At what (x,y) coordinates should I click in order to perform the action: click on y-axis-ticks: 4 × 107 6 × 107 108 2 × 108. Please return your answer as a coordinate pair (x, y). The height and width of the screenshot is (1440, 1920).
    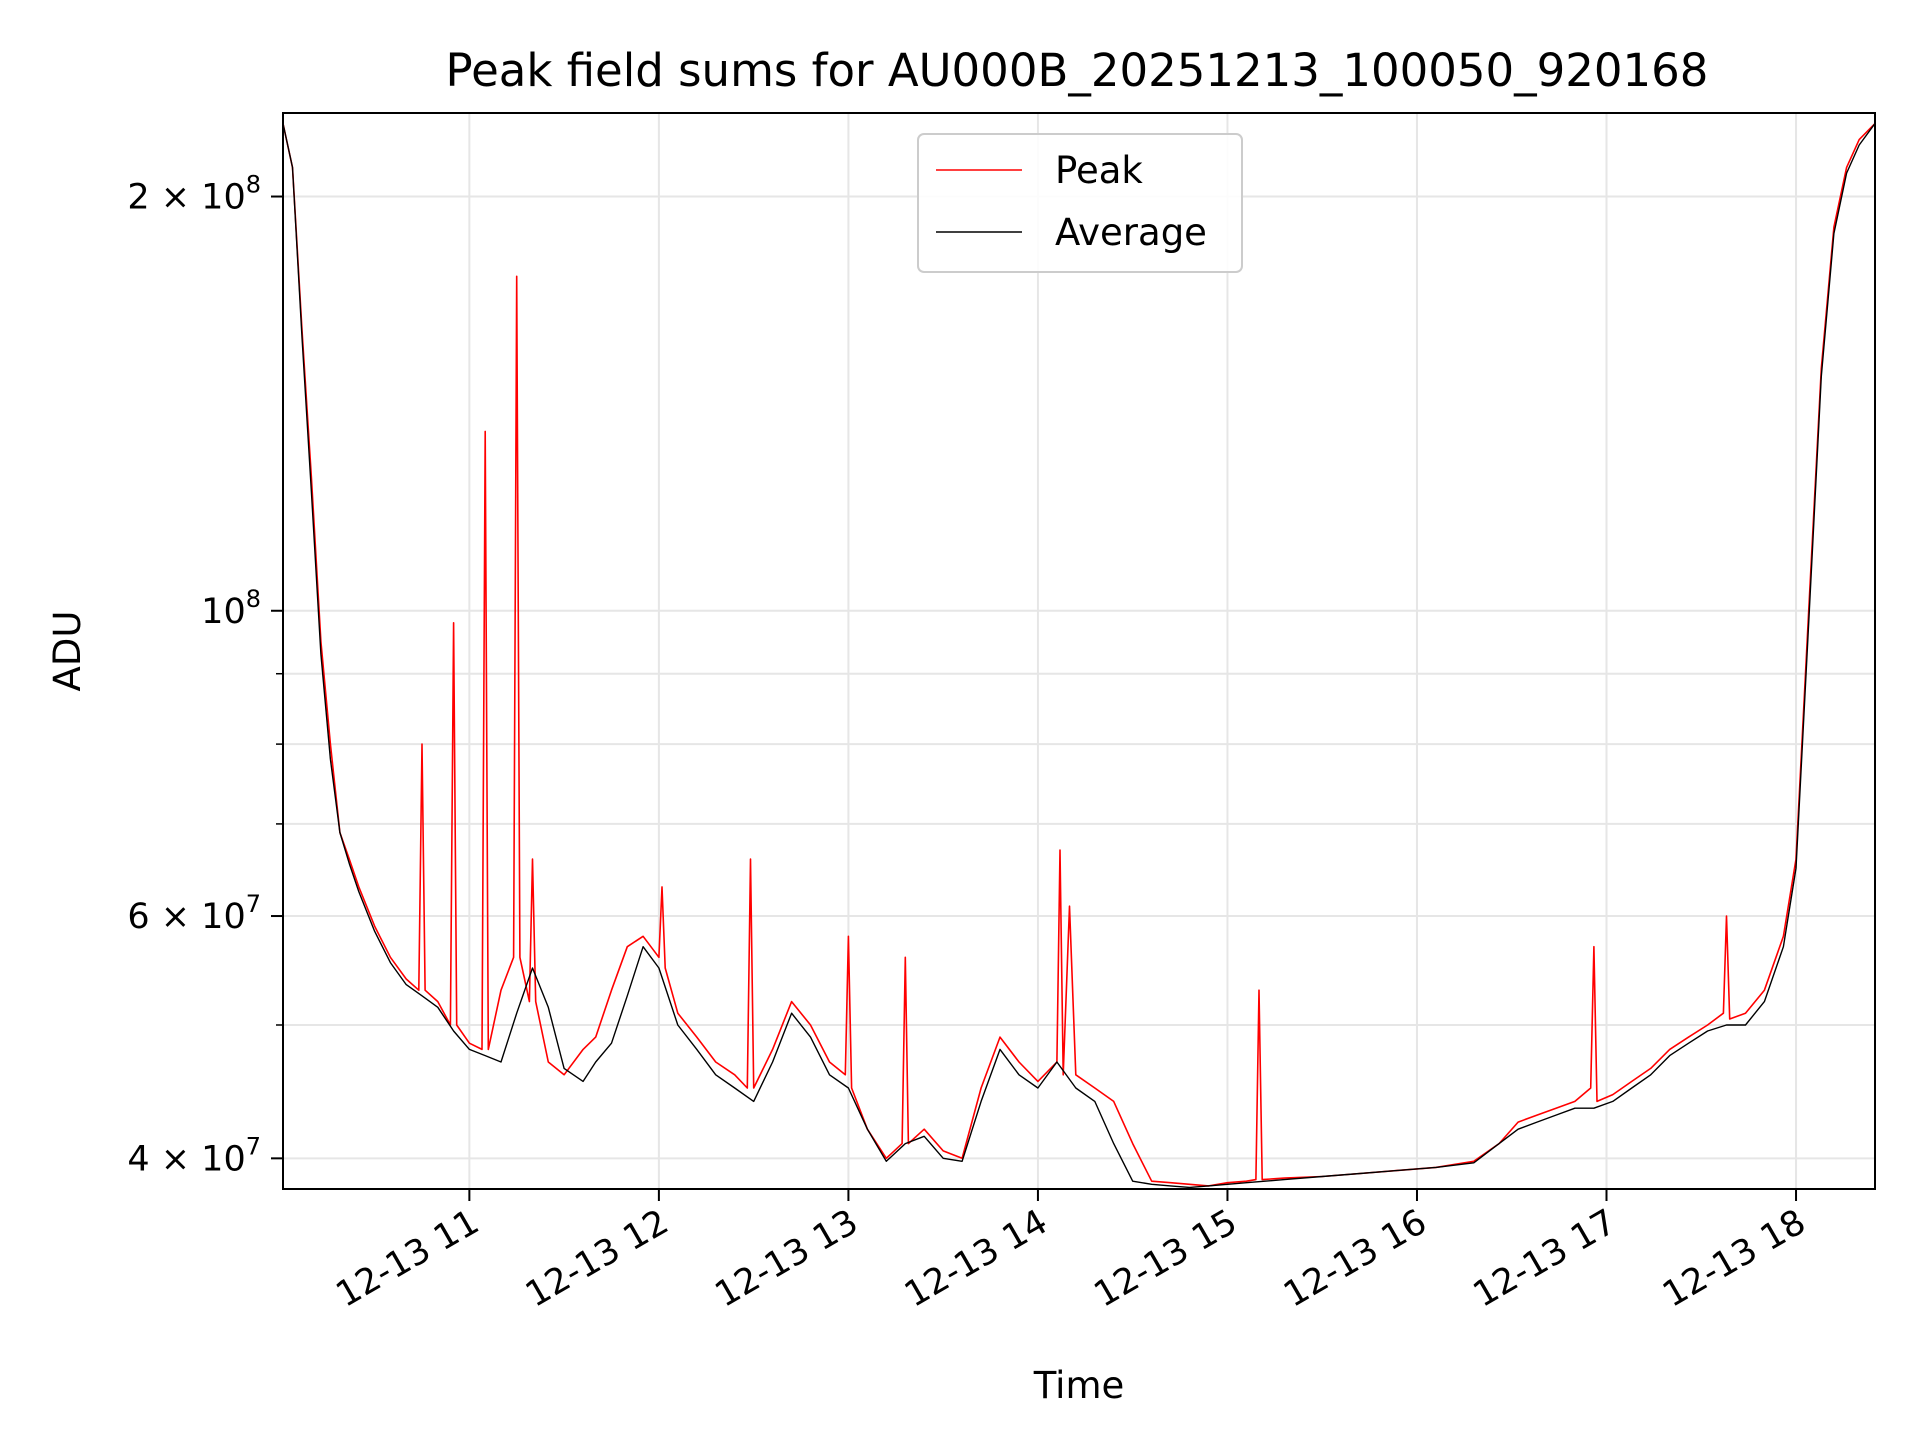
    Looking at the image, I should click on (205, 675).